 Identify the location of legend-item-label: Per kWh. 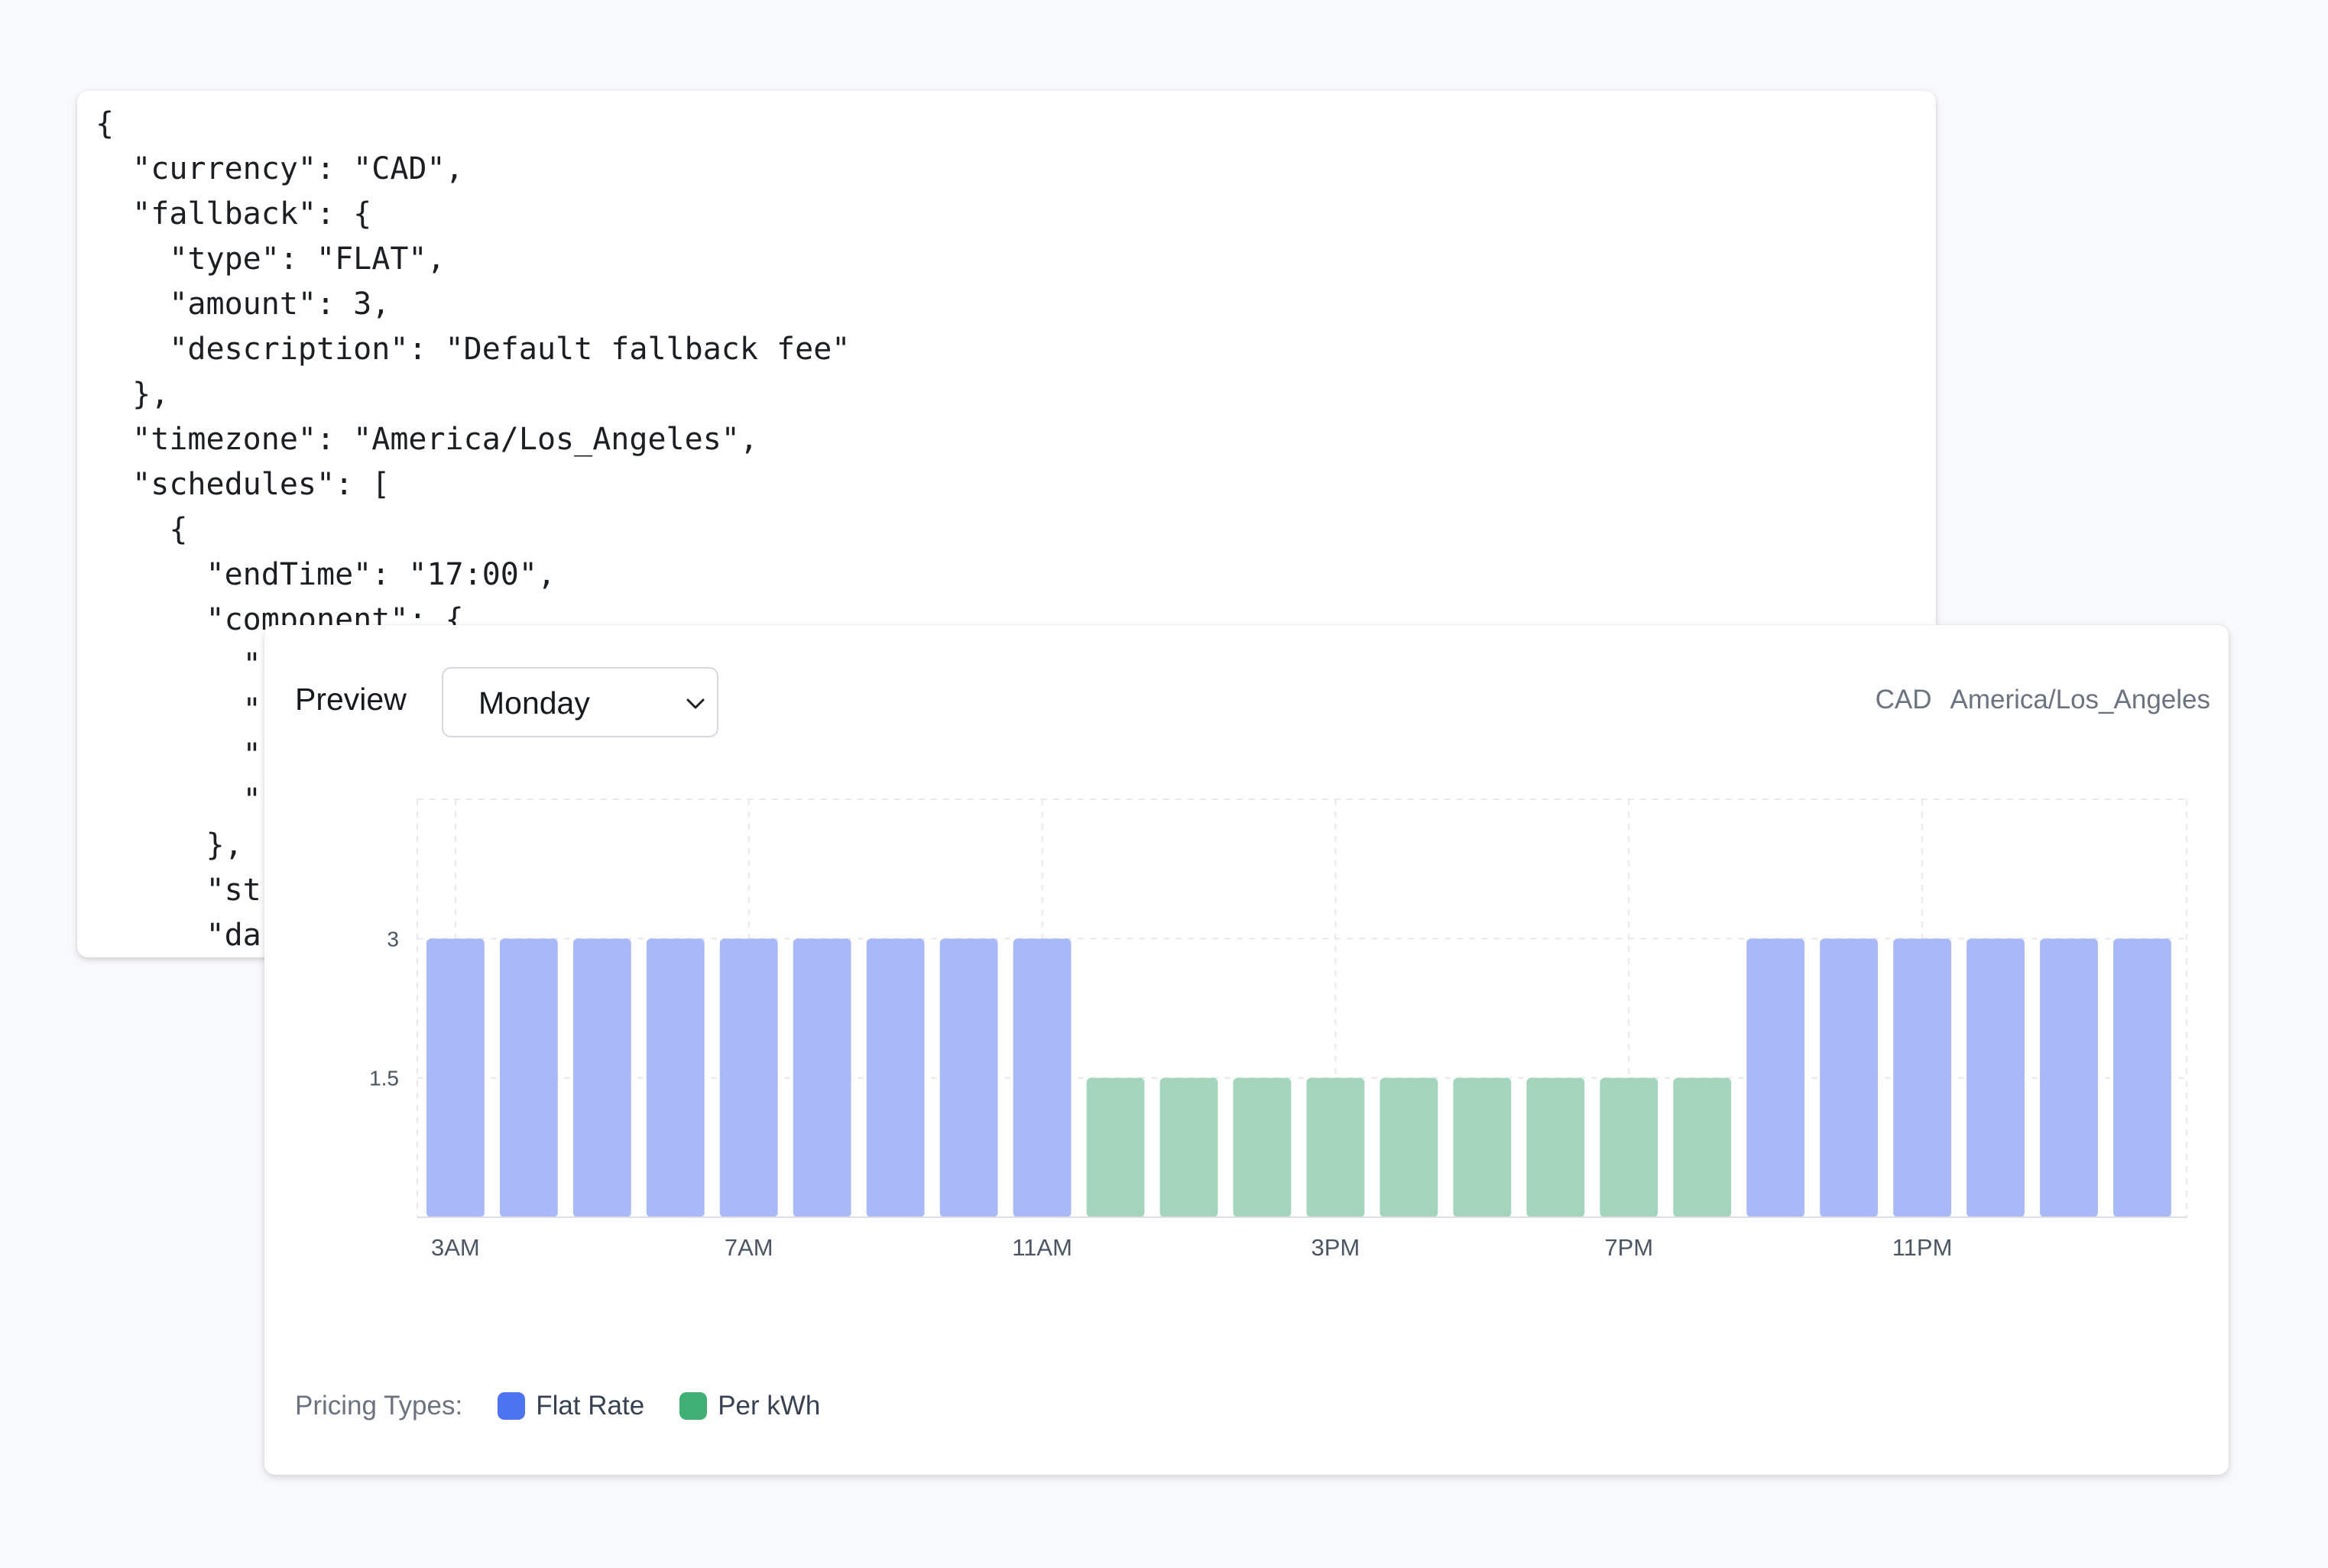
(769, 1406).